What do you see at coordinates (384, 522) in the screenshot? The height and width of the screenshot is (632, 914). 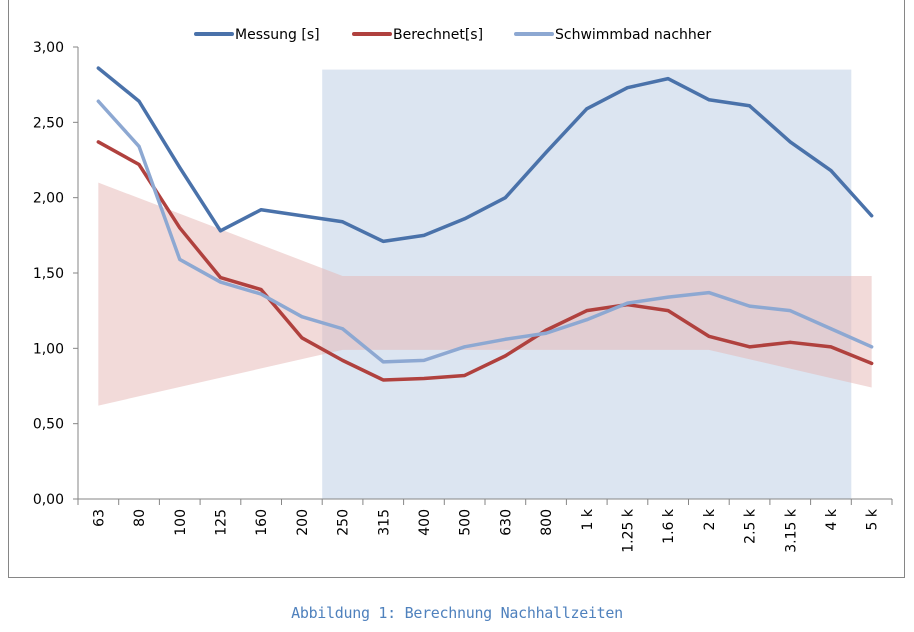 I see `x-tick-label: 315` at bounding box center [384, 522].